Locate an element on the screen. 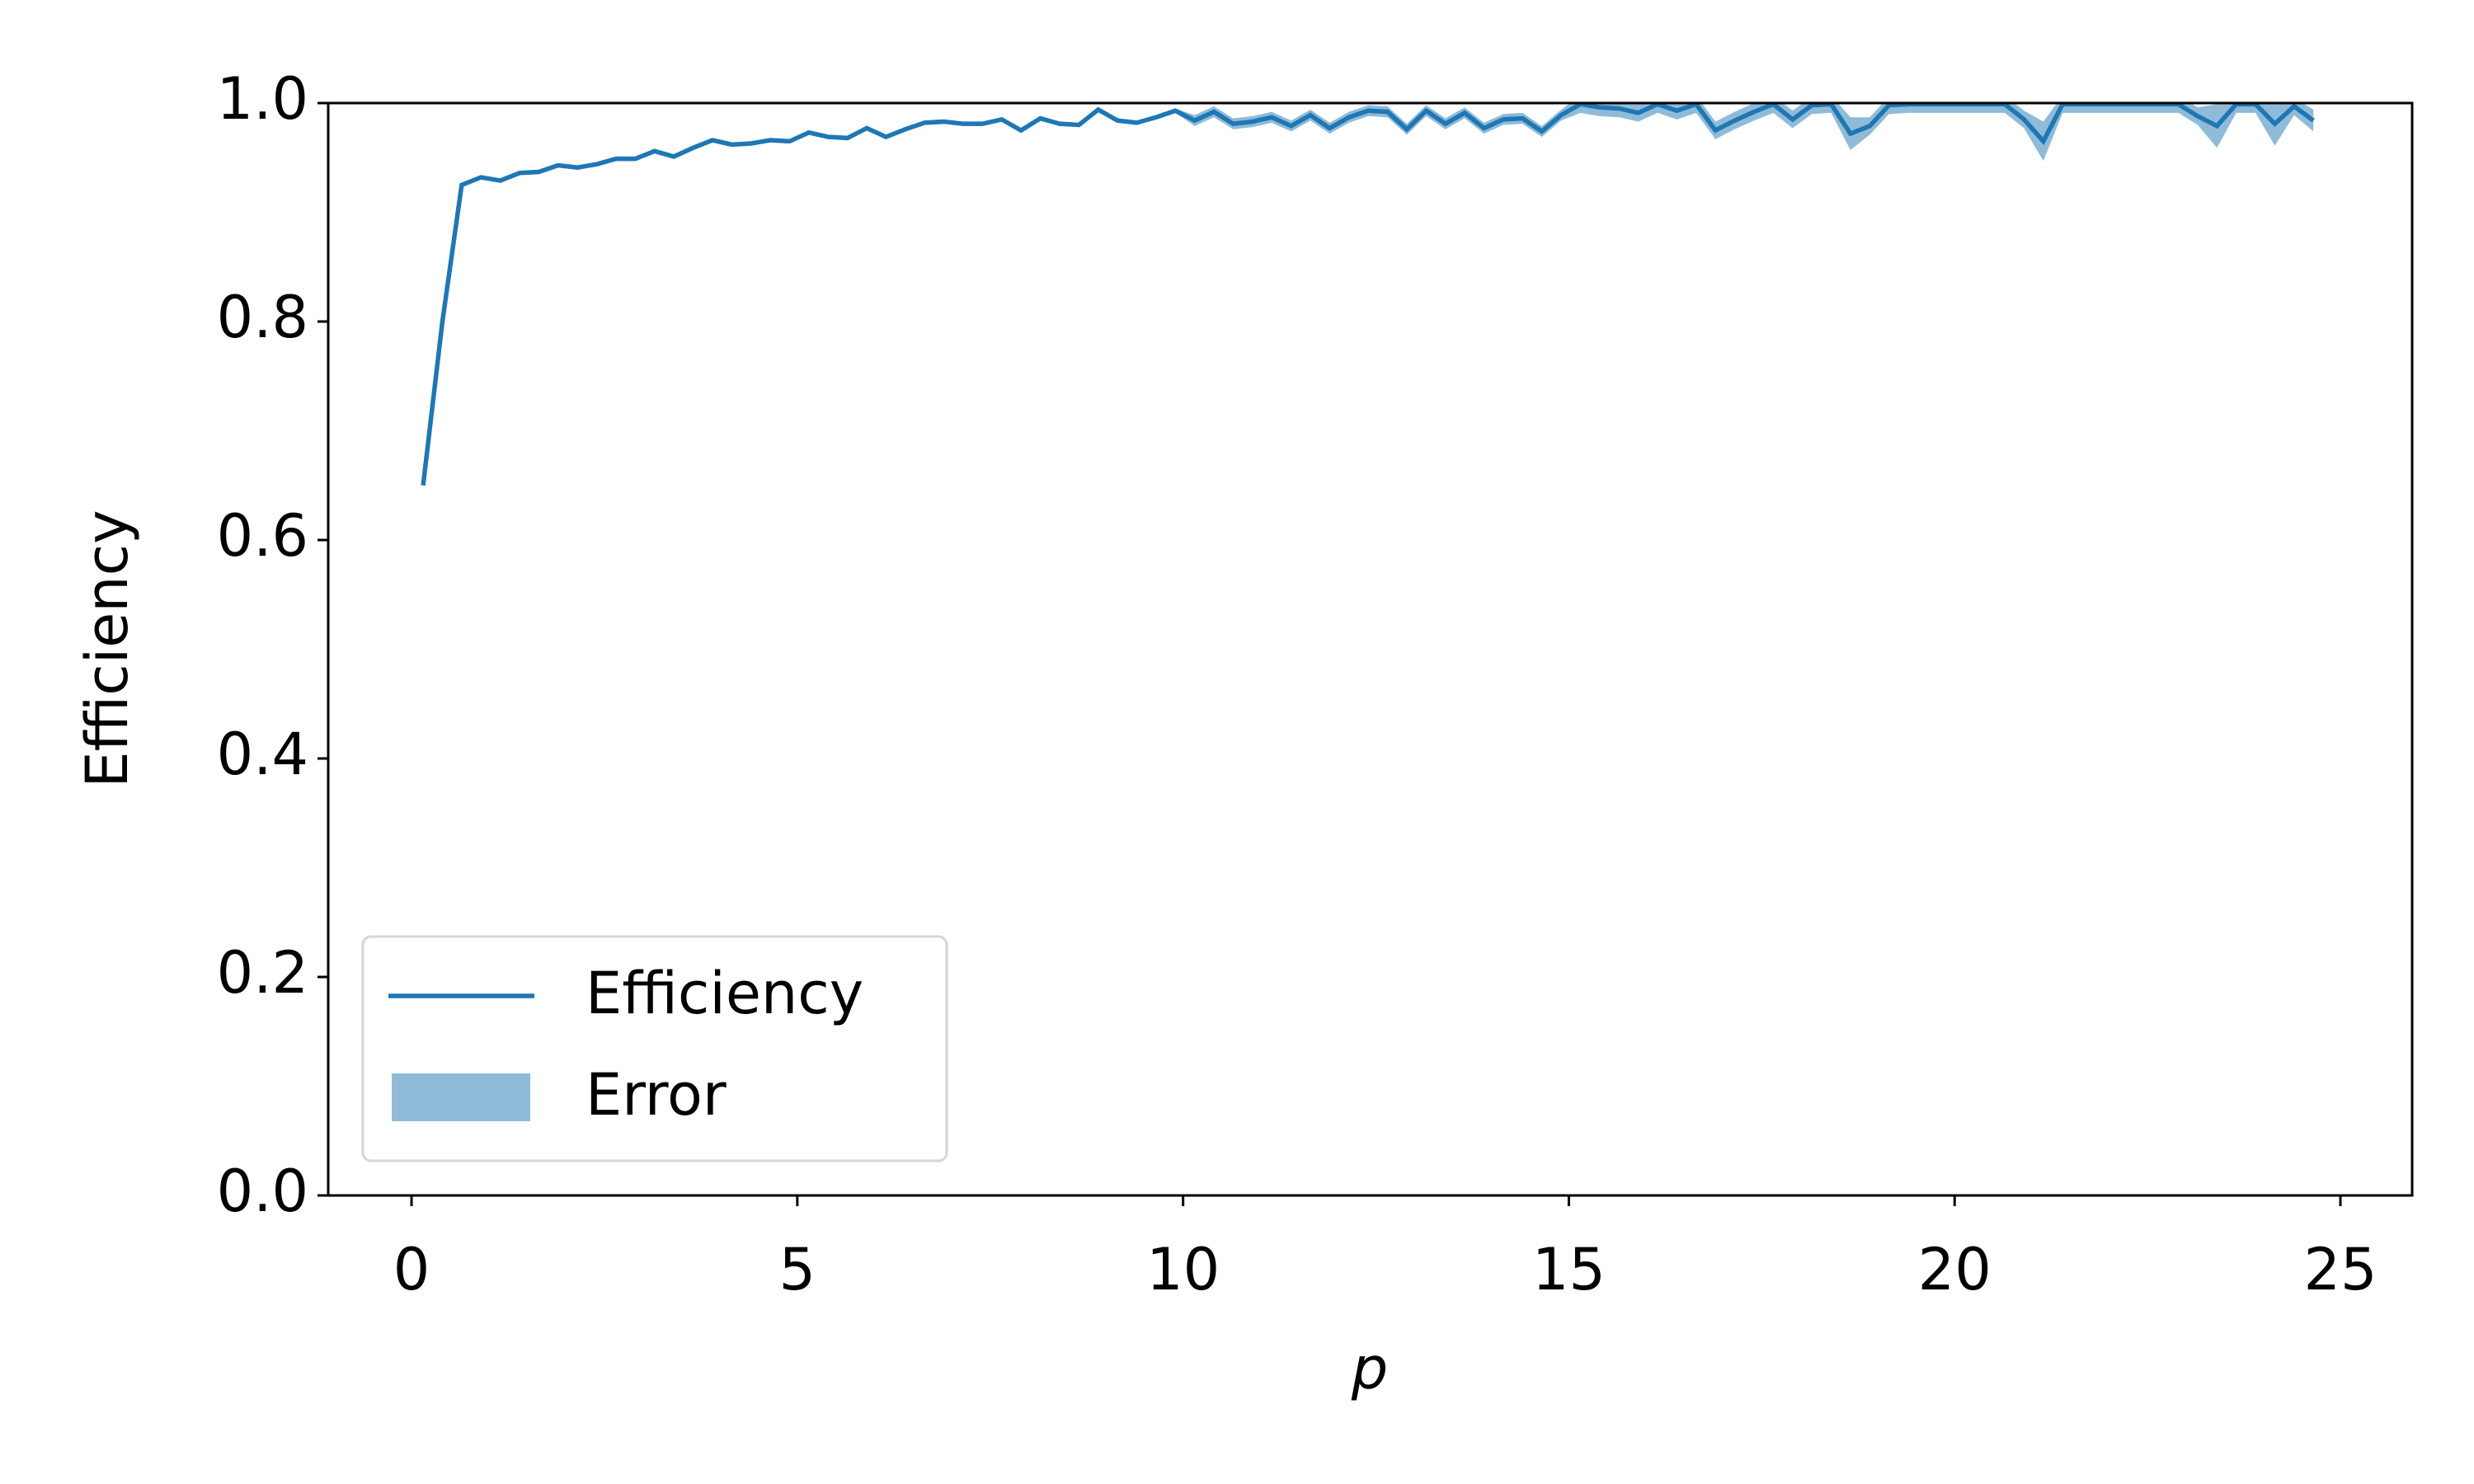  legend-patch is located at coordinates (461, 1097).